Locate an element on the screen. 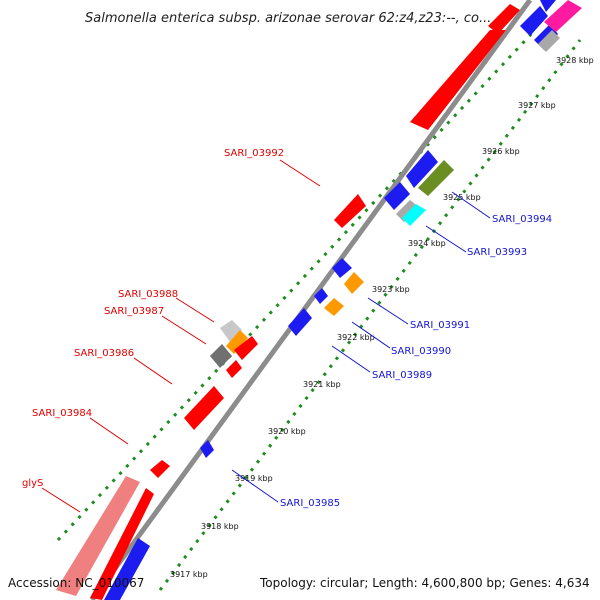 This screenshot has width=600, height=600. tick-label: 3925 kbp is located at coordinates (462, 197).